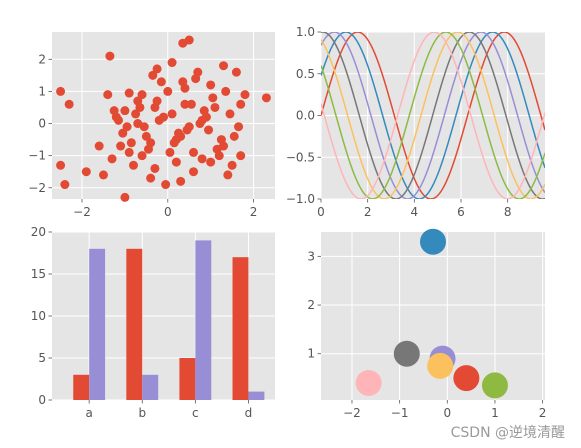 The height and width of the screenshot is (448, 581). What do you see at coordinates (42, 124) in the screenshot?
I see `scatter-y-tick-label: 0` at bounding box center [42, 124].